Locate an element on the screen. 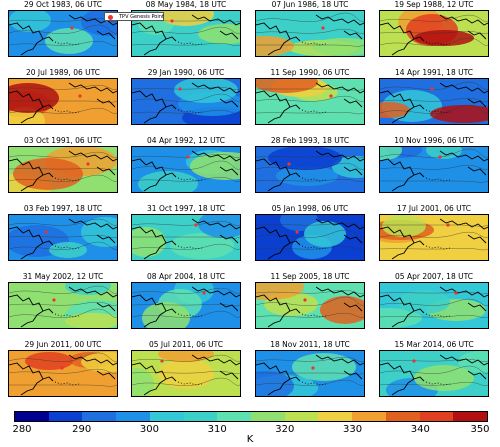 The image size is (500, 447). map-panel: 29 Oct 1983, 06 UTC is located at coordinates (63, 28).